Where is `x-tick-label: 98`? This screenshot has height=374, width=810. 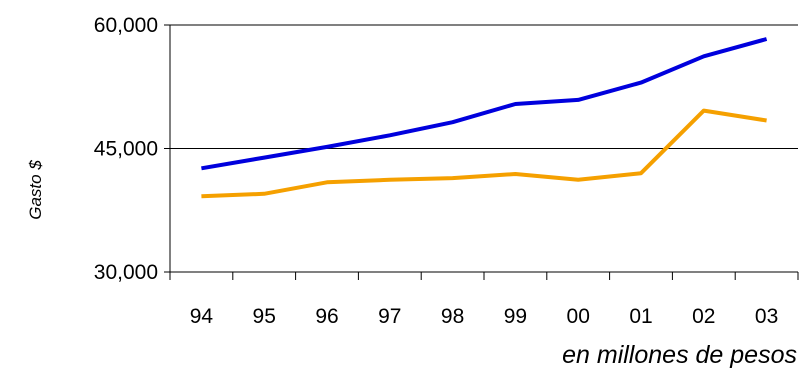
x-tick-label: 98 is located at coordinates (452, 316).